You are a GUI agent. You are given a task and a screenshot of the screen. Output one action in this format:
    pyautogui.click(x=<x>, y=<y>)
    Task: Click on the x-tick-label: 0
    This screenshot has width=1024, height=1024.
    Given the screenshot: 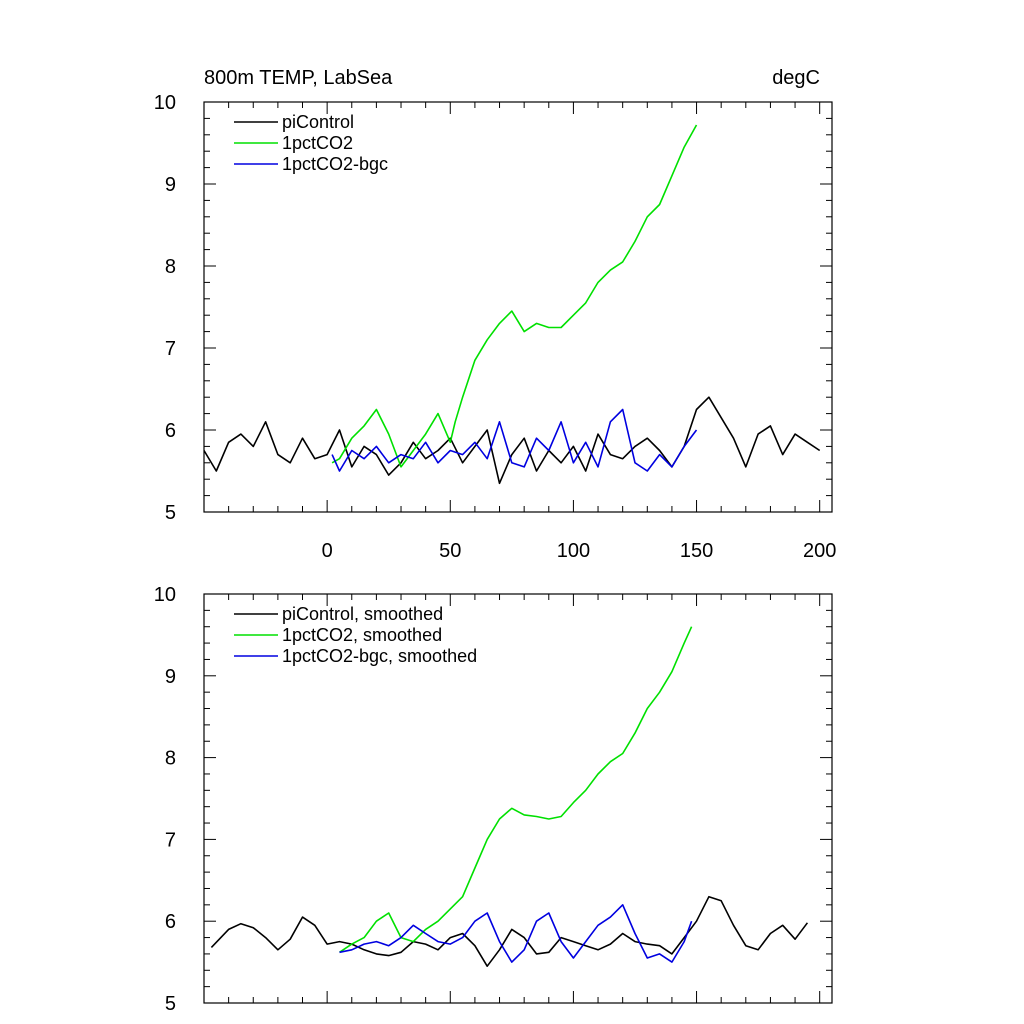 What is the action you would take?
    pyautogui.click(x=327, y=551)
    